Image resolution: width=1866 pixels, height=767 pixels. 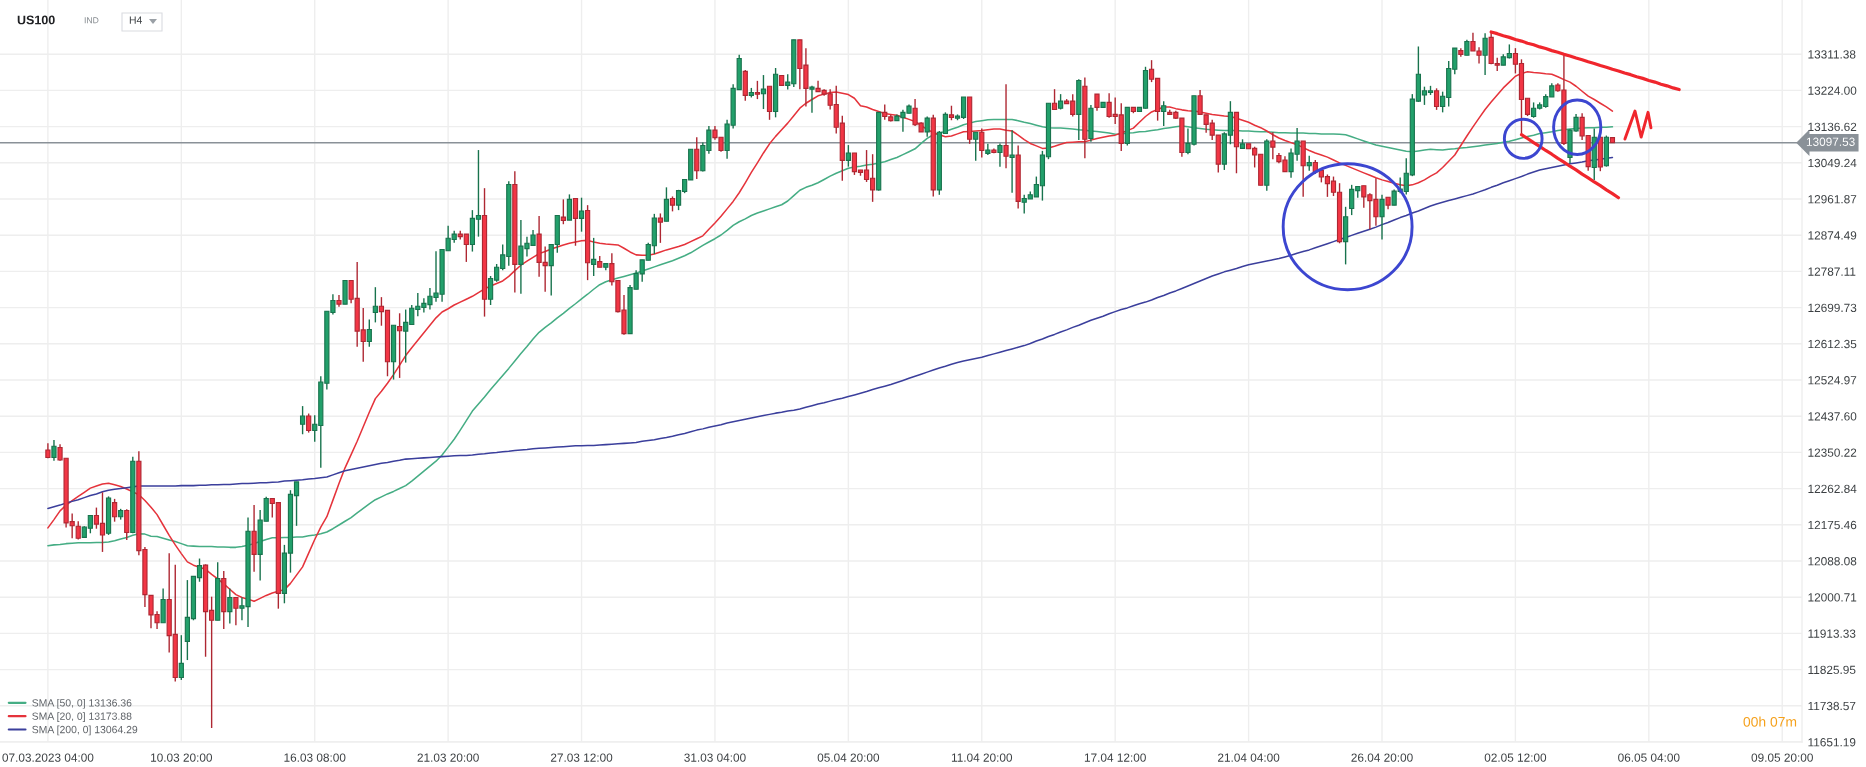 I want to click on y-tick-label: 12350.22, so click(x=1832, y=452).